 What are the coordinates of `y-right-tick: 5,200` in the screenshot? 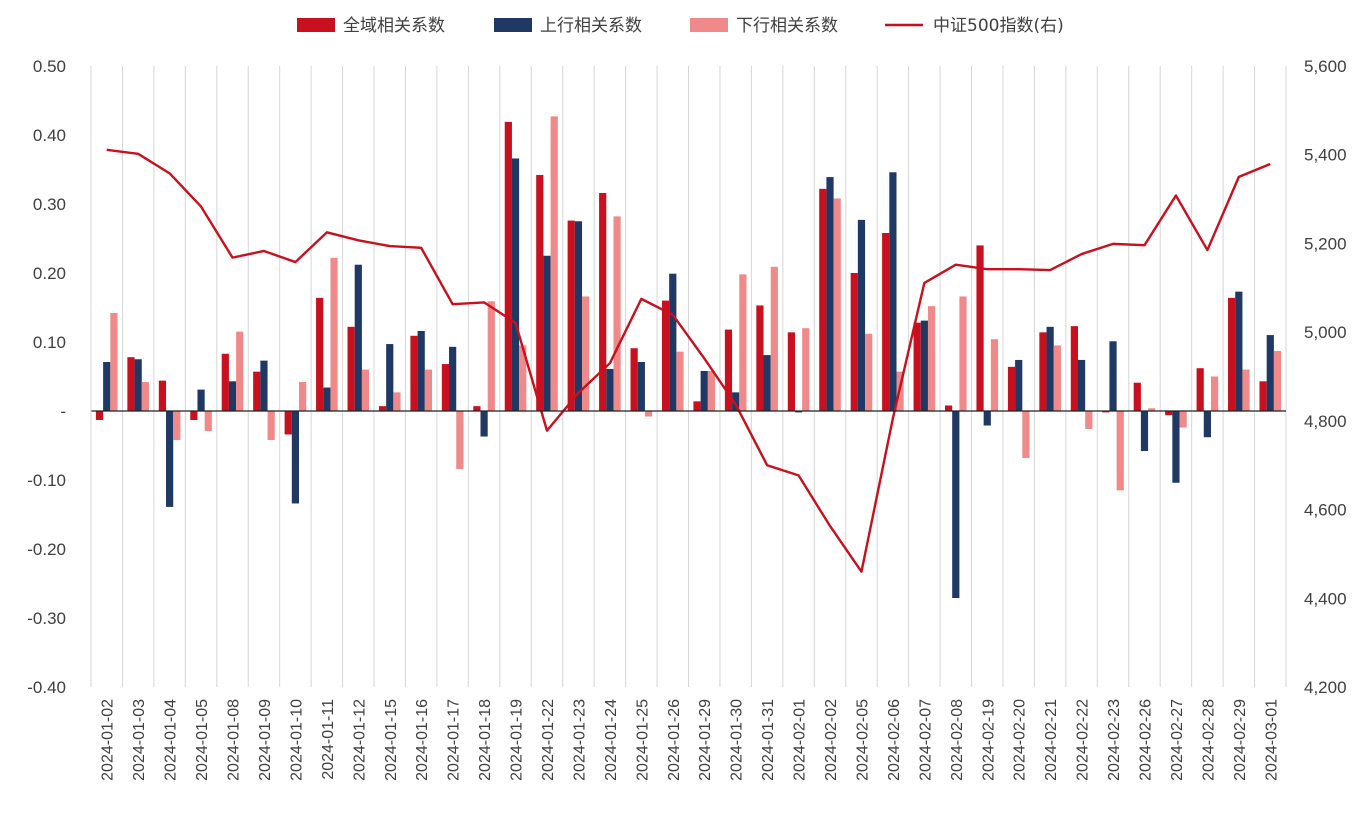 It's located at (1325, 243).